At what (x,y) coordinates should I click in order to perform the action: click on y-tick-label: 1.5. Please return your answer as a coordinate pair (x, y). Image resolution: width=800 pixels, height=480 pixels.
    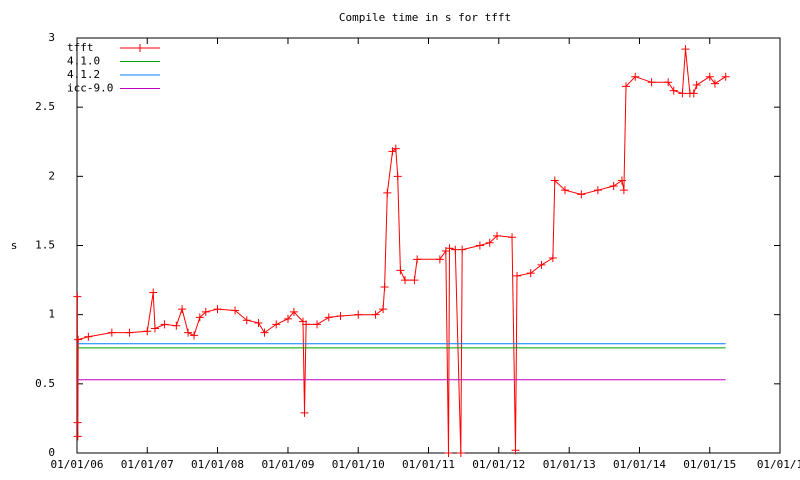
    Looking at the image, I should click on (45, 245).